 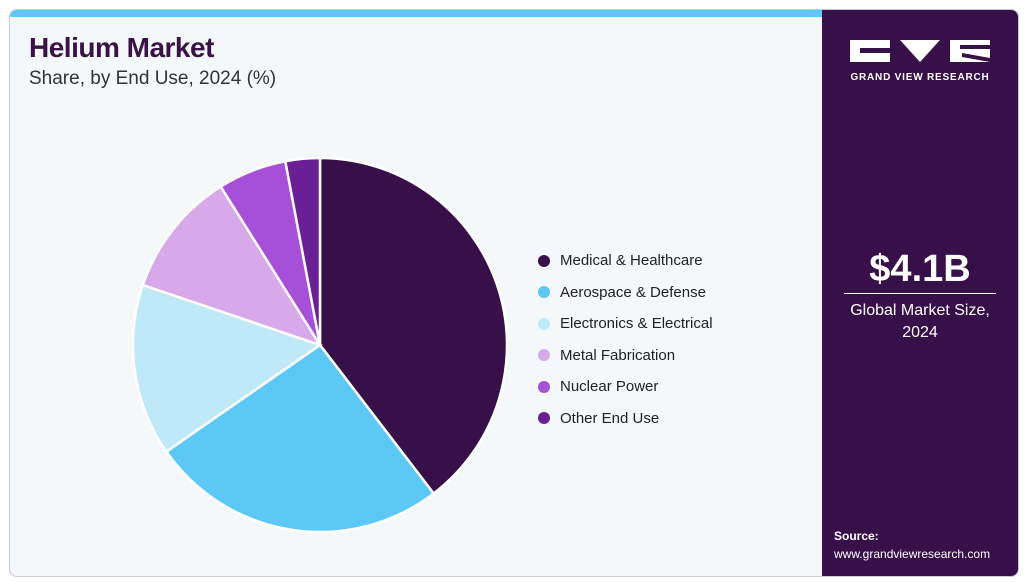 I want to click on pie-slice-metal-fabrication, so click(x=232, y=266).